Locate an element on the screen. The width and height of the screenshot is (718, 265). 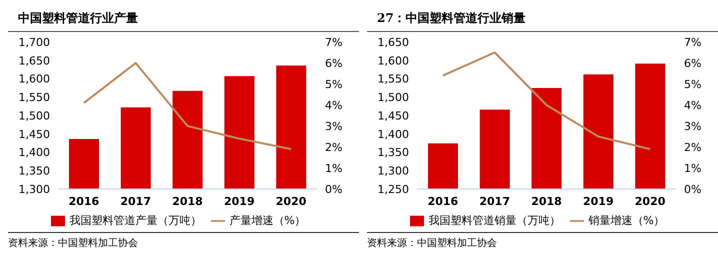
legend-label: 产量增速（%） is located at coordinates (267, 220).